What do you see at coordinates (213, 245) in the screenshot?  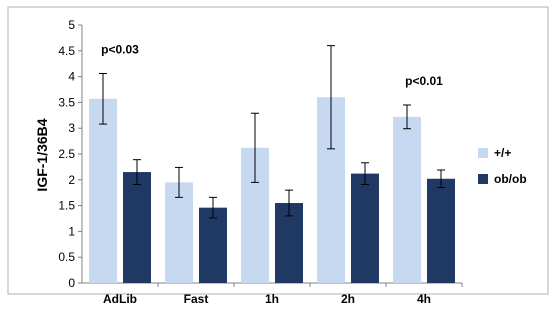 I see `bar-obob-fast` at bounding box center [213, 245].